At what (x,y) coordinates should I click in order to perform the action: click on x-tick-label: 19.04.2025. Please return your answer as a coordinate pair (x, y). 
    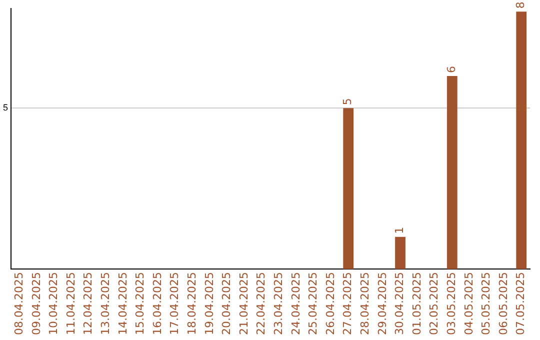
    Looking at the image, I should click on (209, 304).